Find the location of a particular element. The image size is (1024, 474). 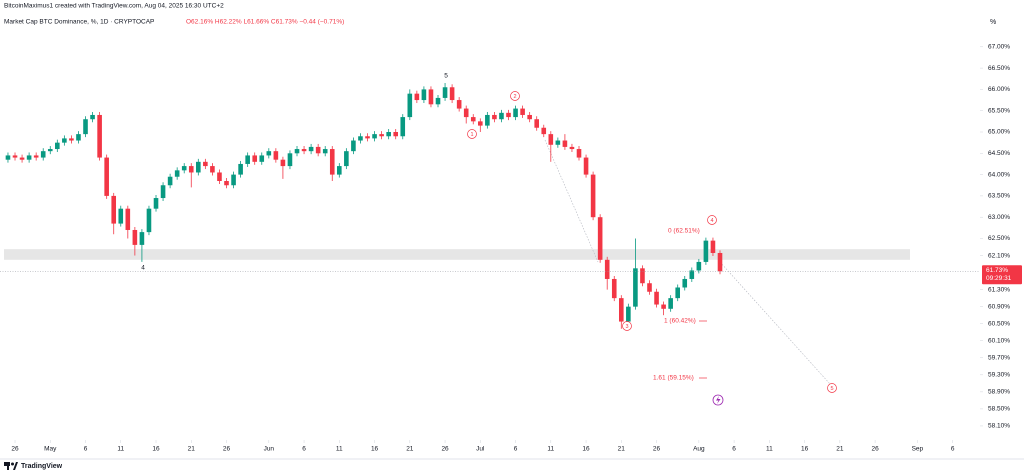

wave-label: 4 is located at coordinates (143, 268).